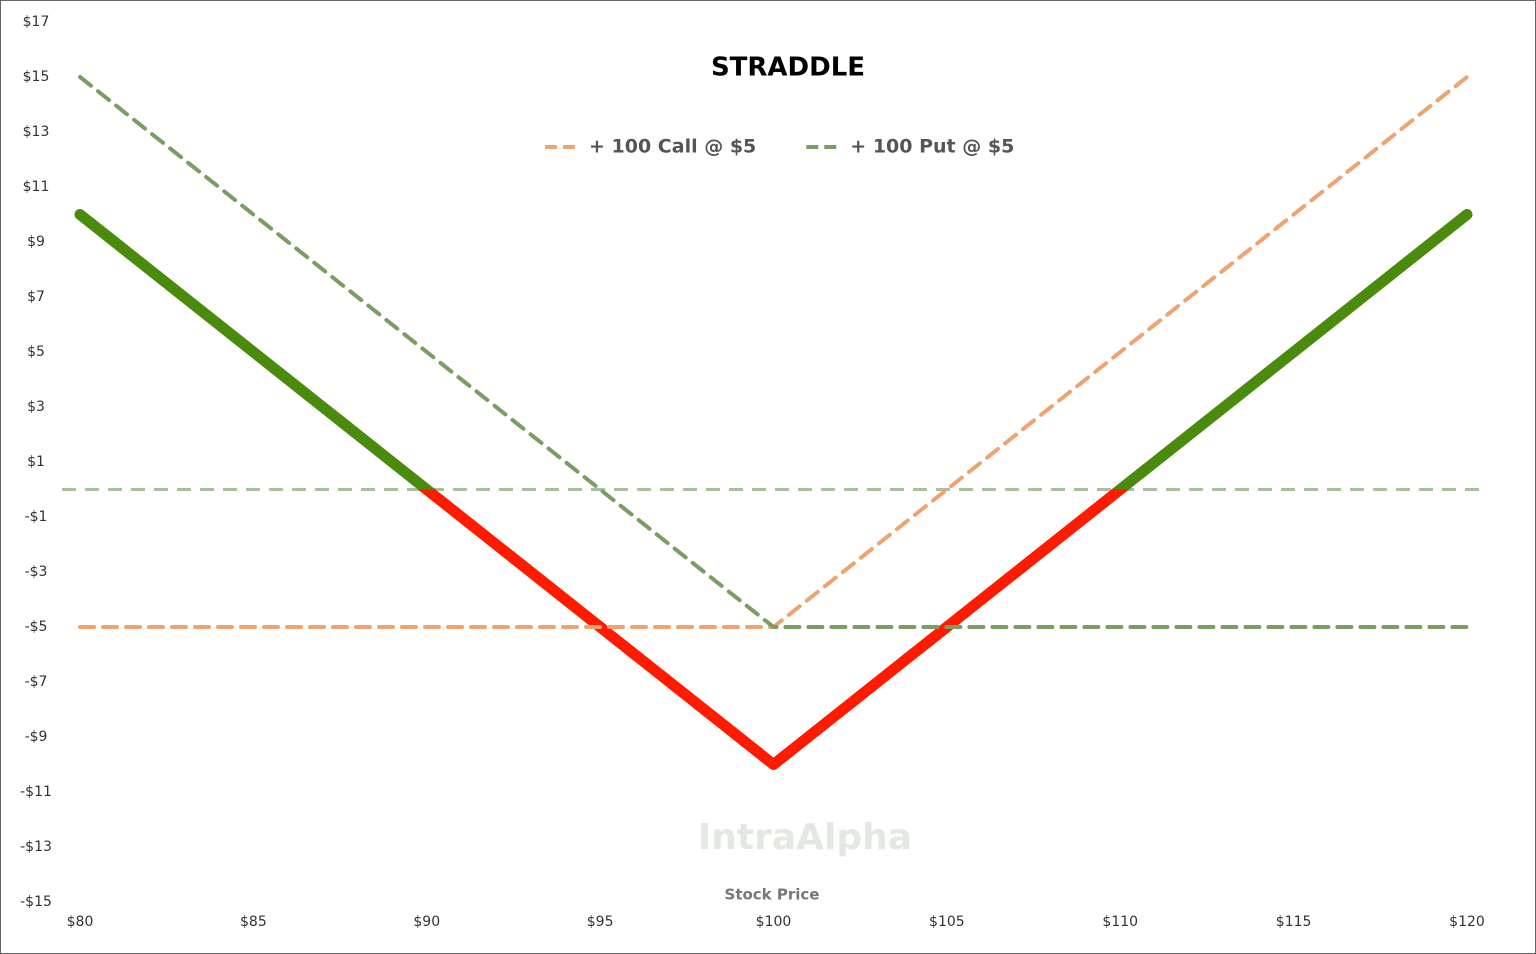 Image resolution: width=1536 pixels, height=954 pixels. What do you see at coordinates (1120, 922) in the screenshot?
I see `x-tick-label: $110` at bounding box center [1120, 922].